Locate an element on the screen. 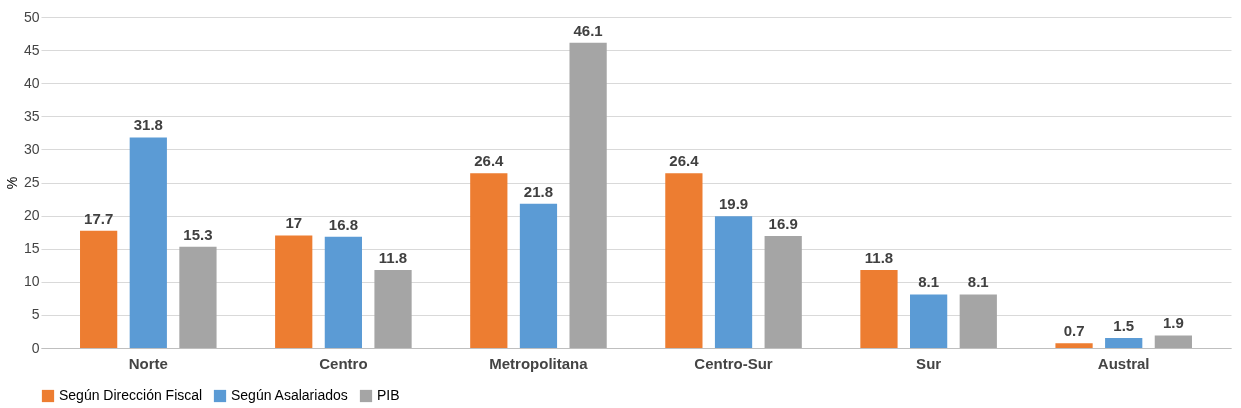 The image size is (1241, 408). y-tick-label: 40 is located at coordinates (31, 82).